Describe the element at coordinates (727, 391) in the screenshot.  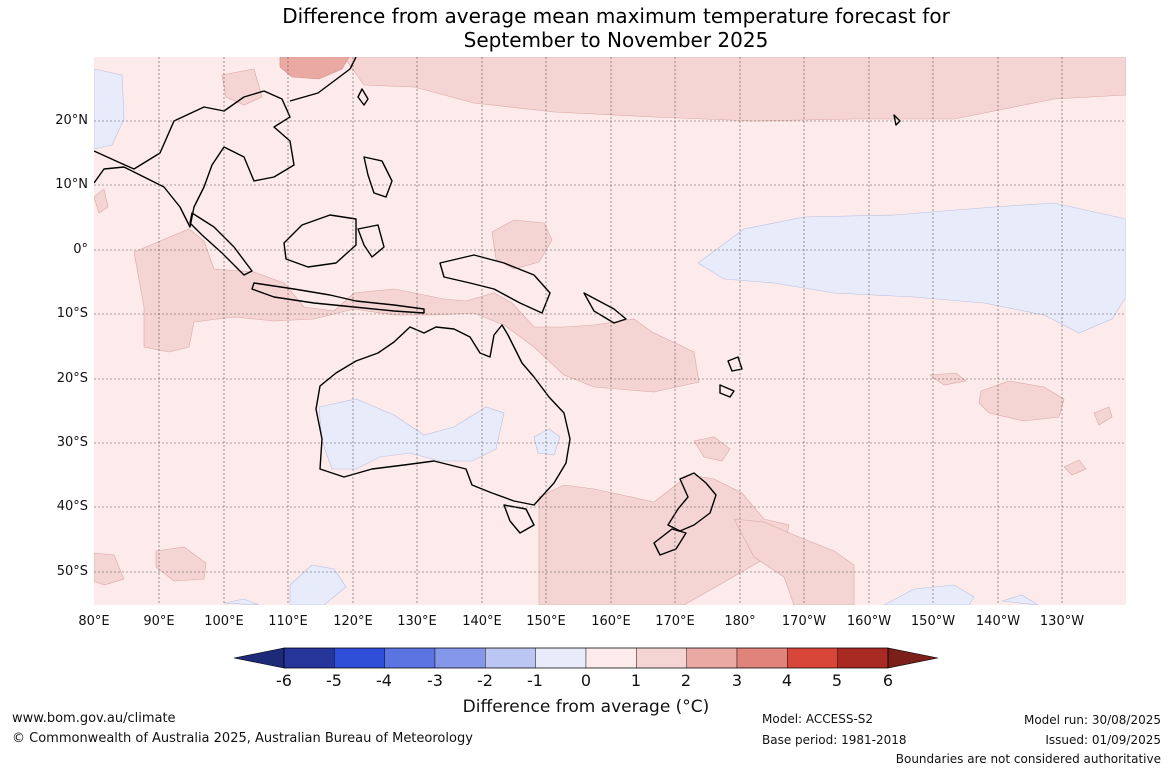
I see `new-caledonia-coastline` at that location.